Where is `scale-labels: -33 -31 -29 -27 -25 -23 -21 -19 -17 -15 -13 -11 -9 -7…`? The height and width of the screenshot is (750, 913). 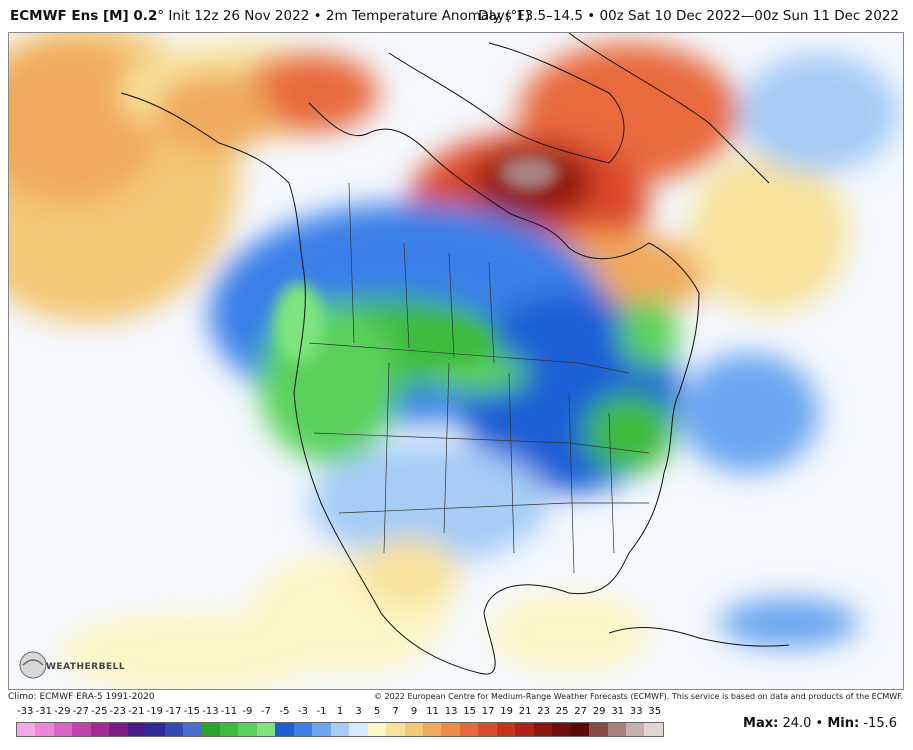 scale-labels: -33 -31 -29 -27 -25 -23 -21 -19 -17 -15 -13 -11 -9 -7… is located at coordinates (338, 713).